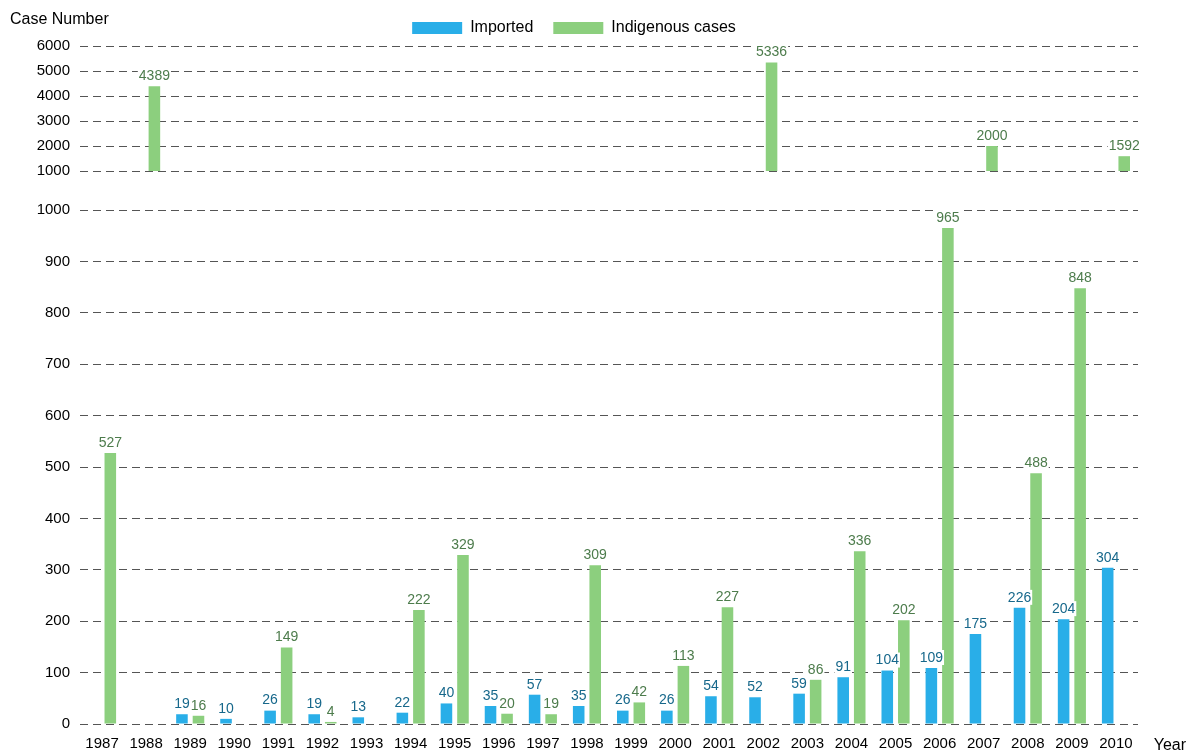  What do you see at coordinates (711, 685) in the screenshot?
I see `data-label: 54` at bounding box center [711, 685].